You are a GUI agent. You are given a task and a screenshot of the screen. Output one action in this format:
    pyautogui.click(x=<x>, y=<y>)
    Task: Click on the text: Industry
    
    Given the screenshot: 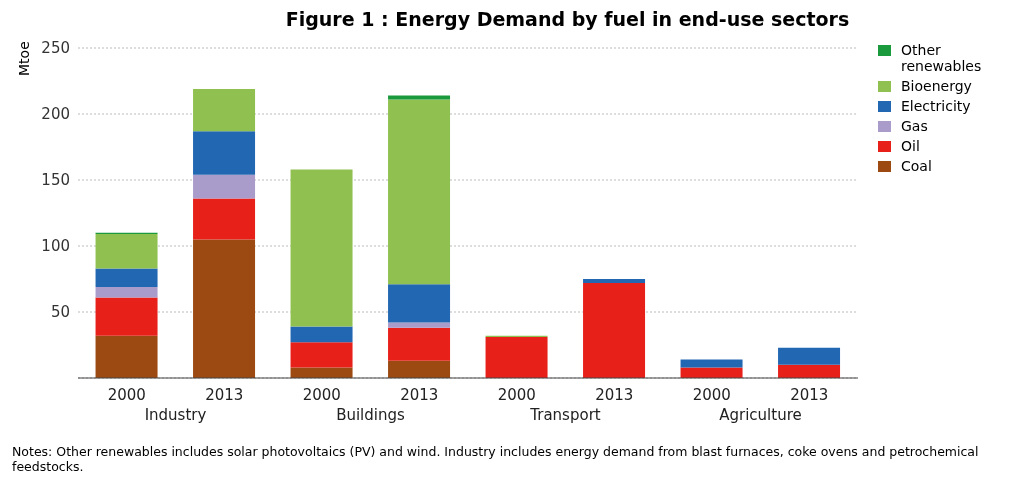 What is the action you would take?
    pyautogui.click(x=175, y=415)
    